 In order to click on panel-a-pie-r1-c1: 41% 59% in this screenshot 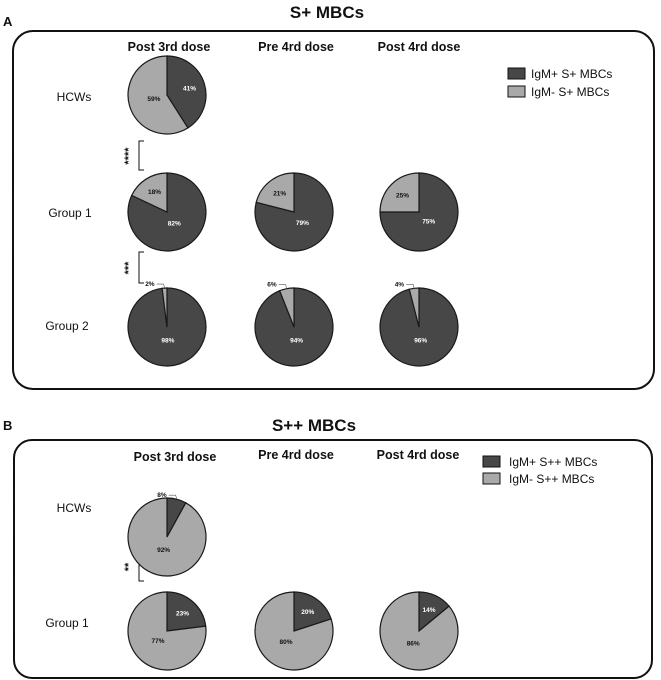, I will do `click(167, 95)`.